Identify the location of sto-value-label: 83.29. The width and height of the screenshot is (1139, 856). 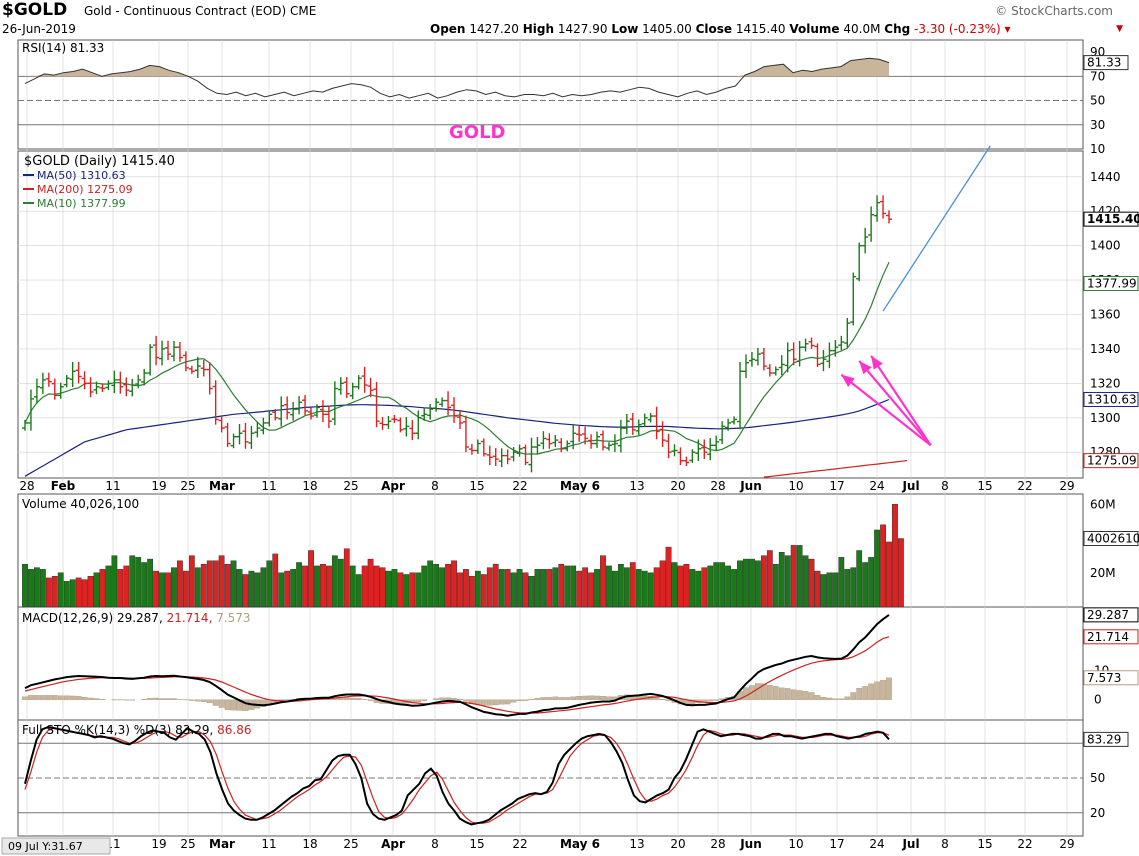
(1104, 739).